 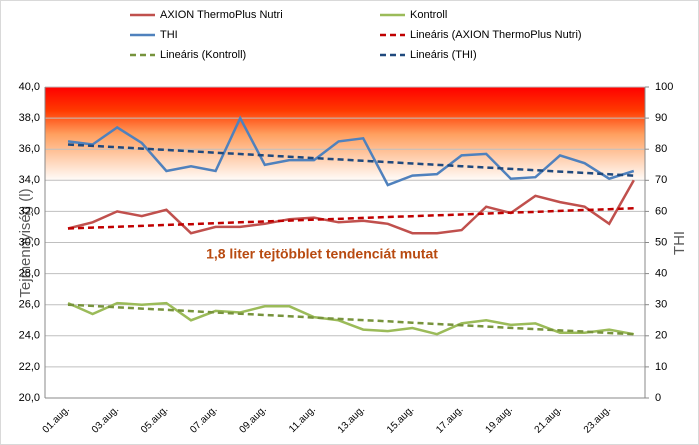 I want to click on y2-tick-label: 60, so click(x=661, y=211).